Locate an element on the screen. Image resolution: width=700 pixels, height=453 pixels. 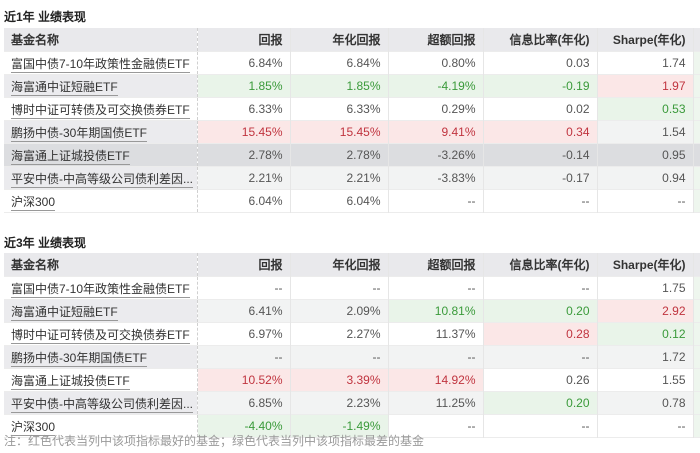
section-title-3y: 近3年 业绩表现 is located at coordinates (45, 243).